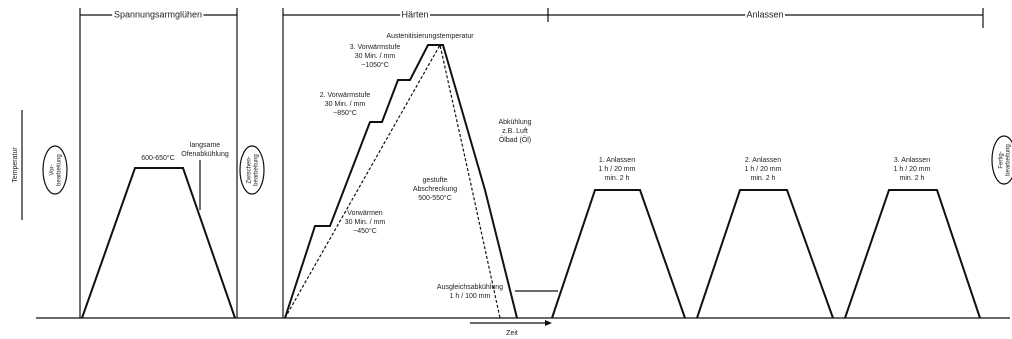 The image size is (1012, 339). Describe the element at coordinates (158, 158) in the screenshot. I see `annotation: 600-650°C` at that location.